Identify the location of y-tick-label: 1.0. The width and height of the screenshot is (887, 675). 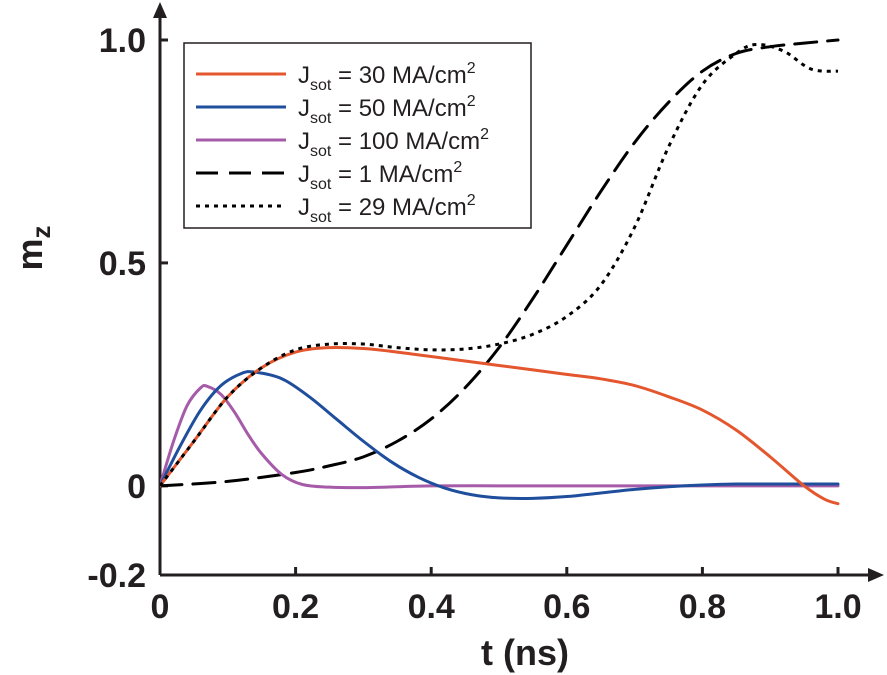
(122, 41).